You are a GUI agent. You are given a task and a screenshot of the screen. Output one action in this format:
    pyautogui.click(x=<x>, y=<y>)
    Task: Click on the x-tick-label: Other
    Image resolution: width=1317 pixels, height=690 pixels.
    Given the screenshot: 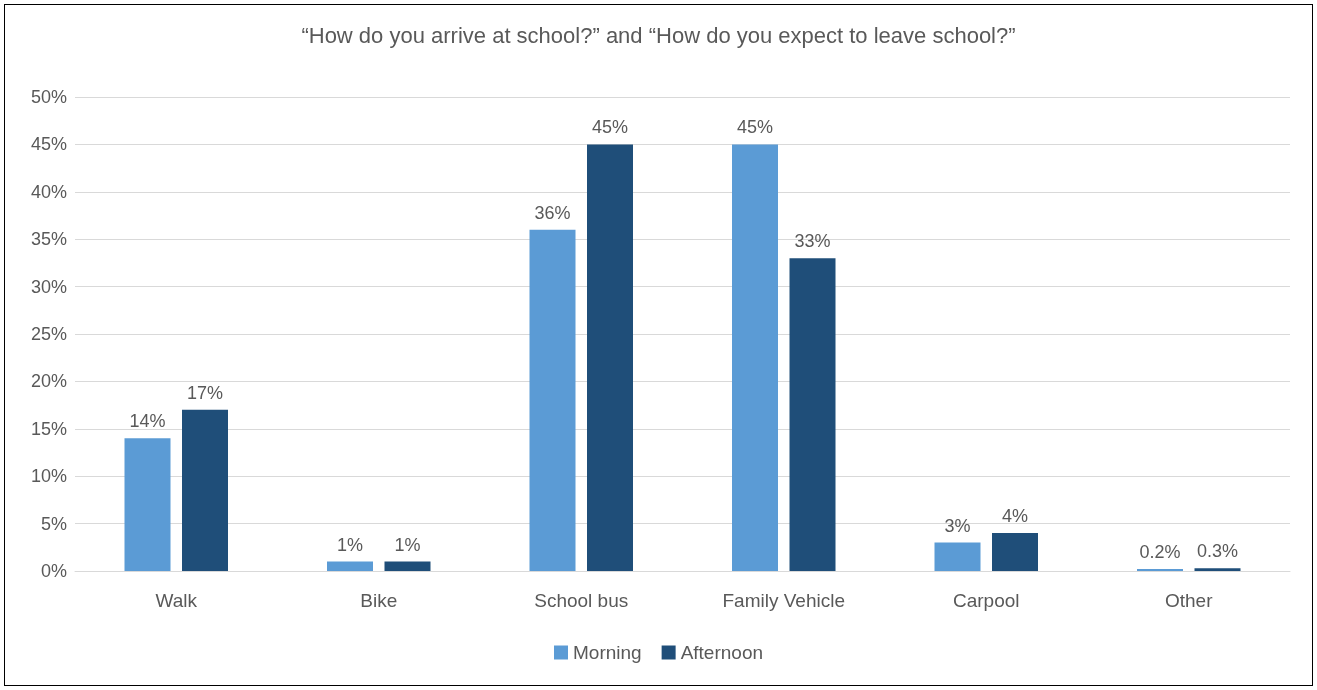 What is the action you would take?
    pyautogui.click(x=1189, y=600)
    